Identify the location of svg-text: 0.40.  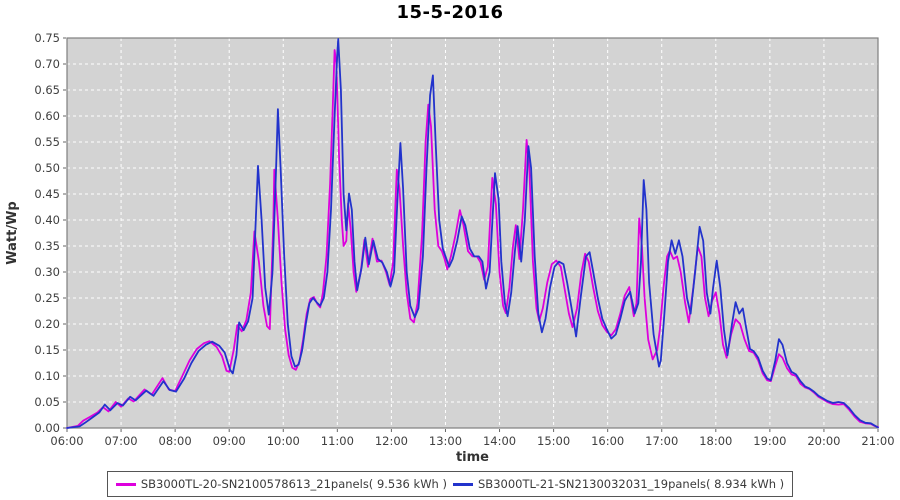
(47, 220).